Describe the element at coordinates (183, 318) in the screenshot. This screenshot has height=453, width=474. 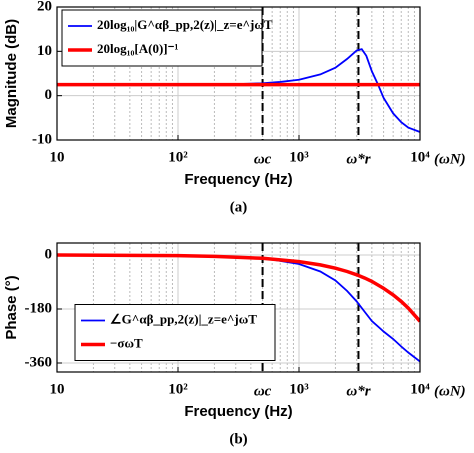
I see `legend-label: ∠G^αβ_pp,2(z)|_z=e^jωT` at that location.